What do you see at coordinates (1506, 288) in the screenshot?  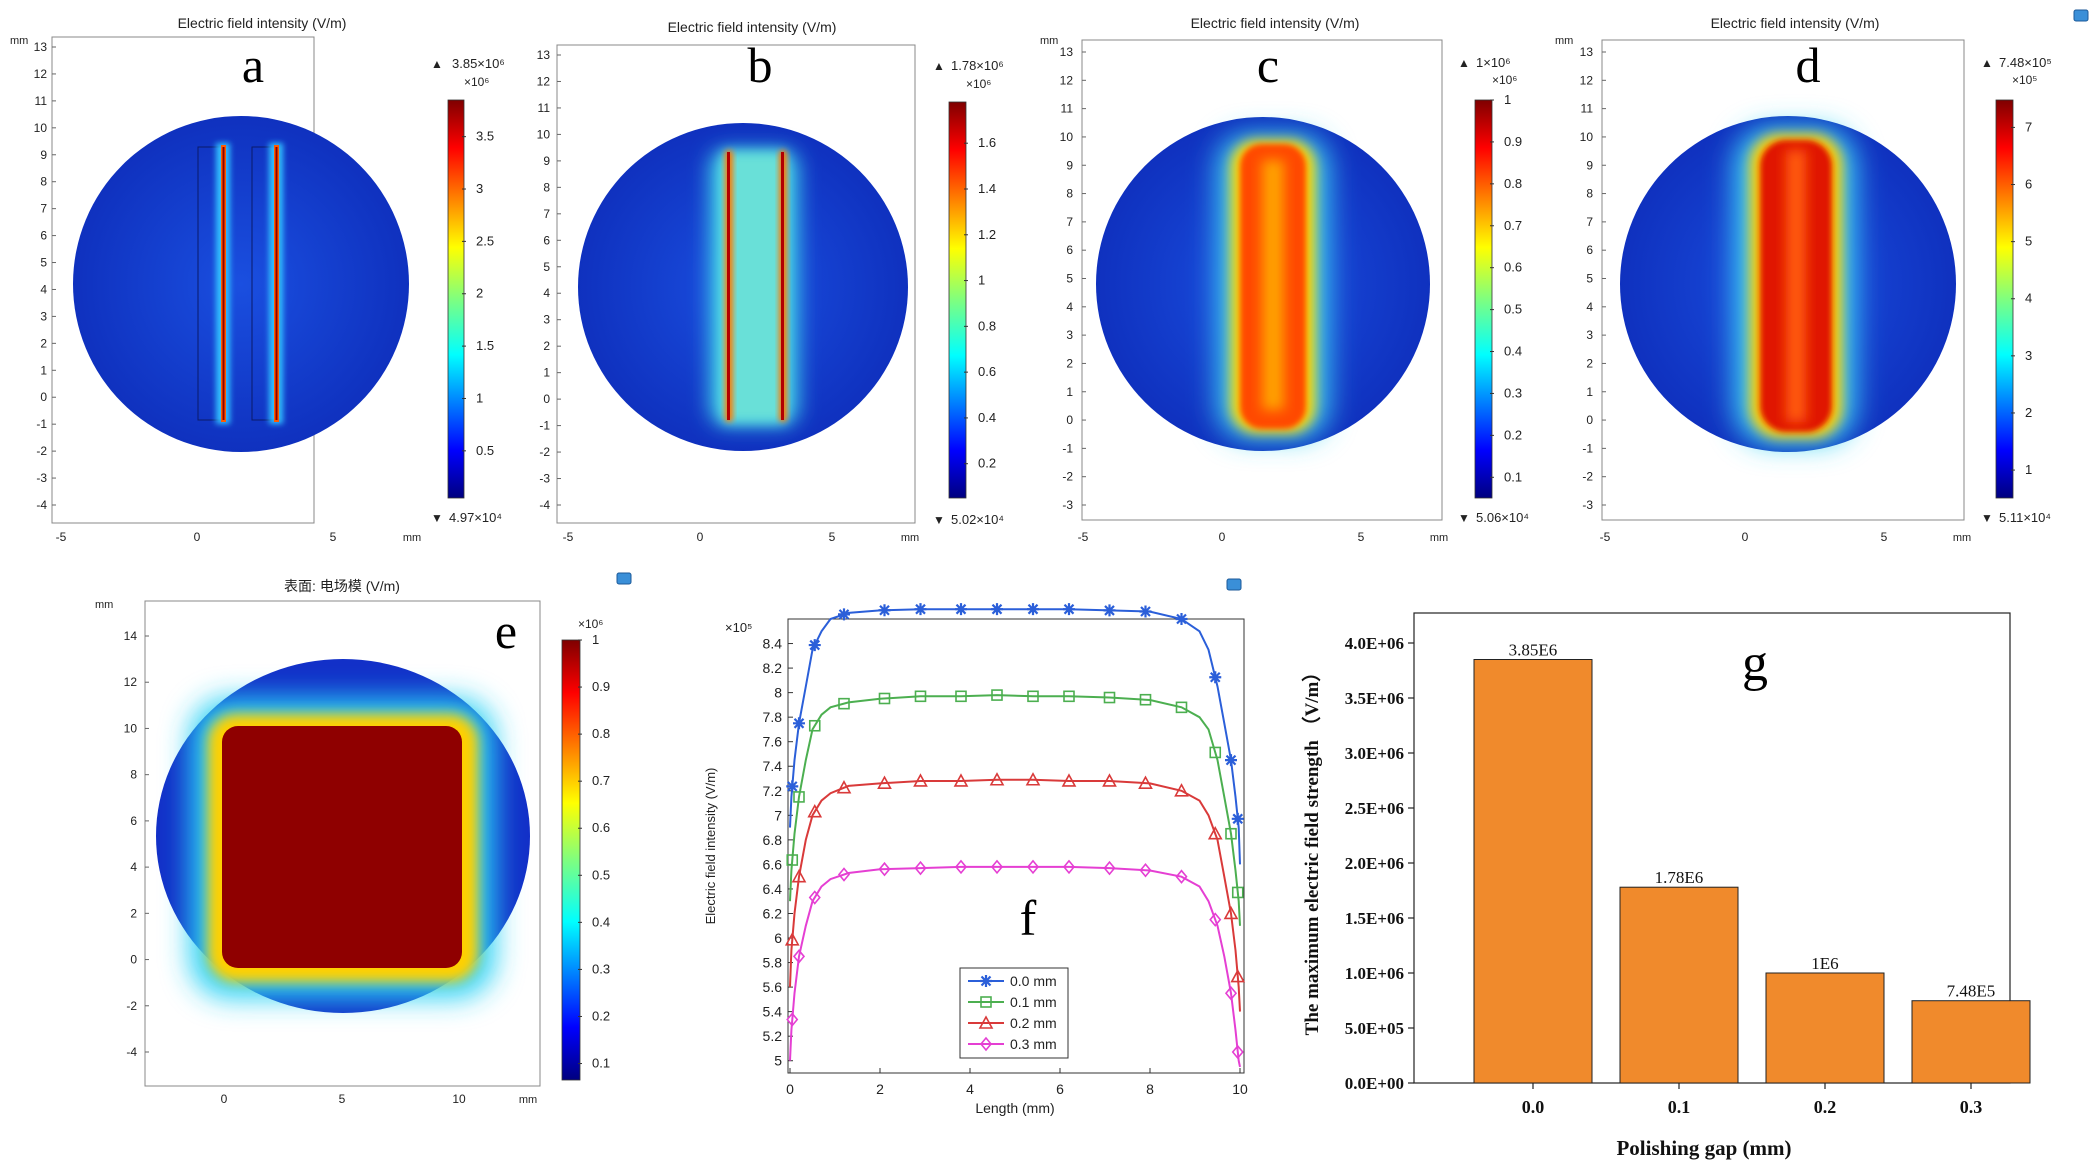 I see `panel-c-colorbar-ticks: 1 0.9 0.8 0.7 0.6 0.5 0.4 0.3 0.2 0.1` at bounding box center [1506, 288].